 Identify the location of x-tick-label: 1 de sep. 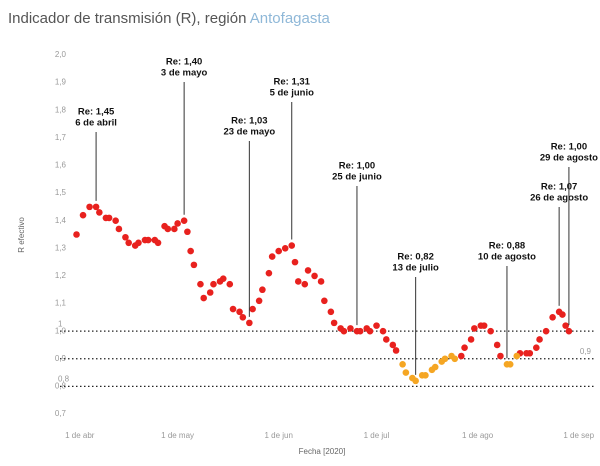
(578, 435).